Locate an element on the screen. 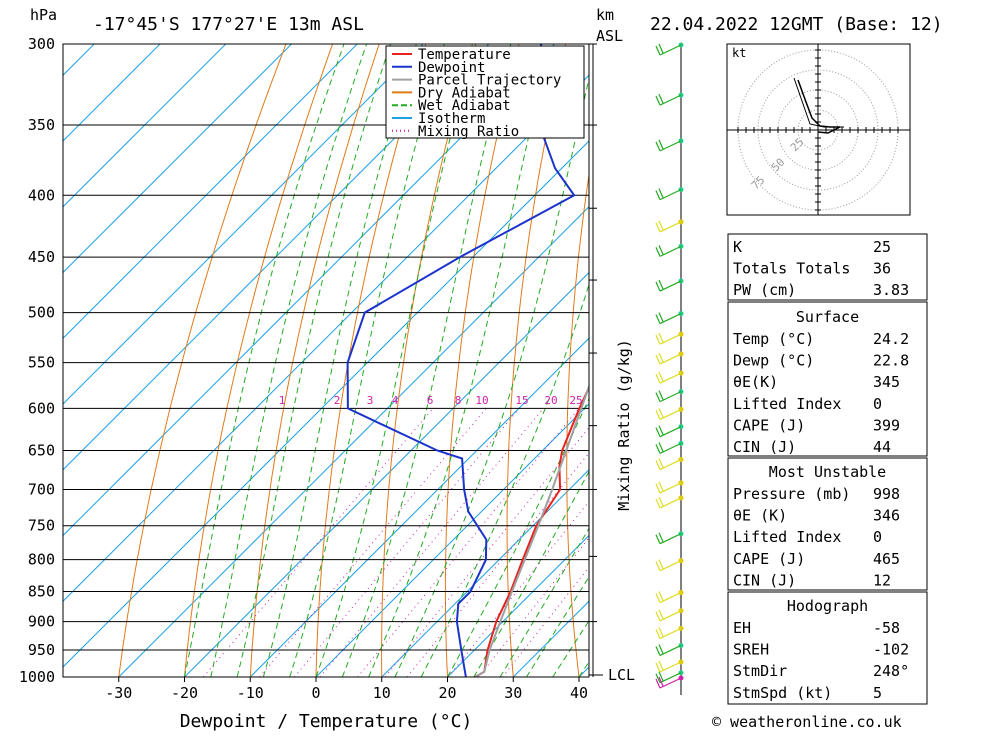 The height and width of the screenshot is (737, 1000). stats-row-label: StmSpd (kt) is located at coordinates (782, 693).